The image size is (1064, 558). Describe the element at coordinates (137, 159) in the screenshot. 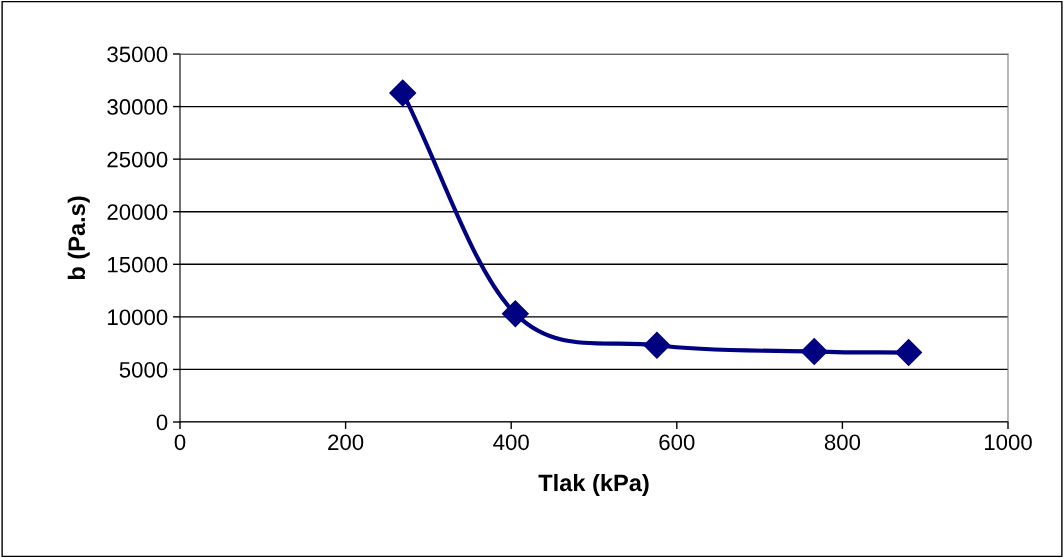

I see `y-tick-label: 25000` at that location.